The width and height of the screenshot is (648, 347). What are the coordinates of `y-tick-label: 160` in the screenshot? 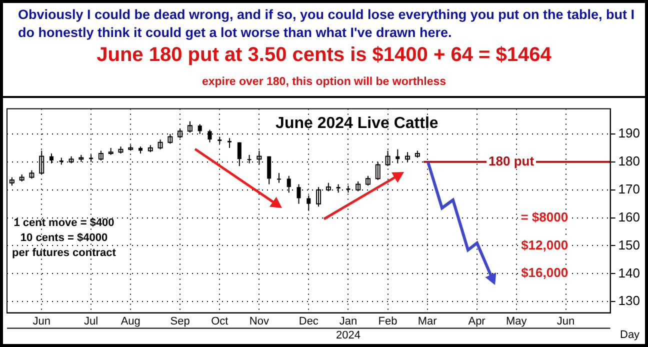 It's located at (629, 216).